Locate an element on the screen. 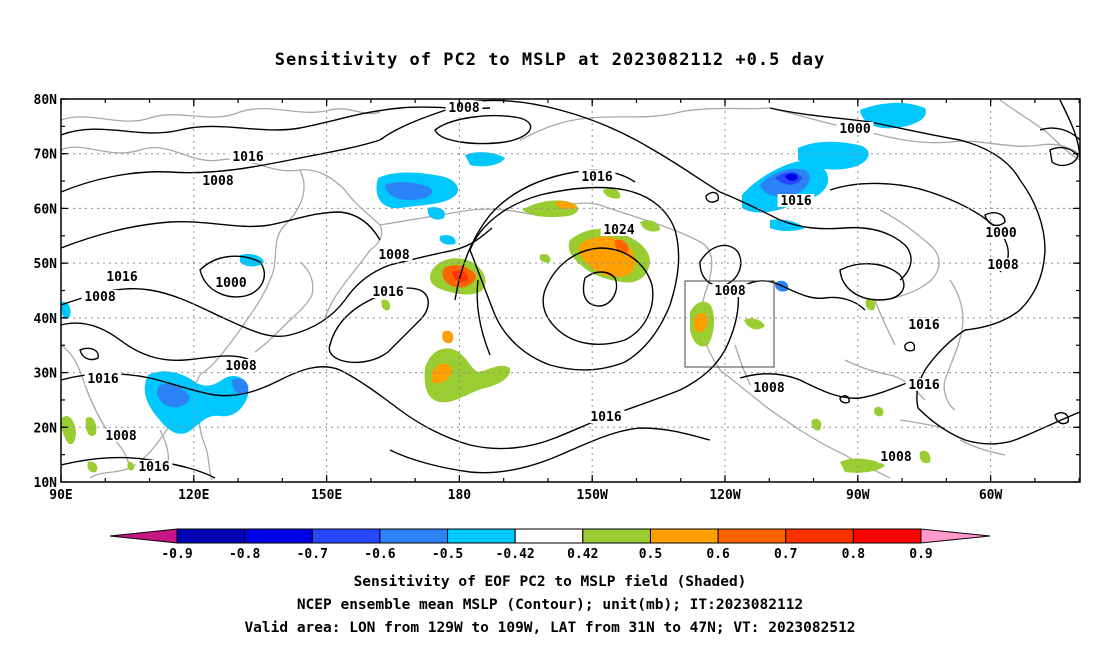 This screenshot has height=650, width=1100. lat-label: 20N is located at coordinates (46, 428).